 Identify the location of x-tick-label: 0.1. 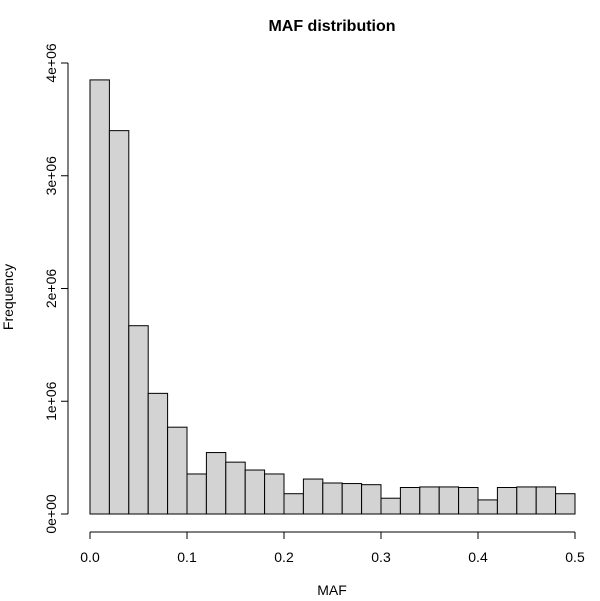
(187, 557).